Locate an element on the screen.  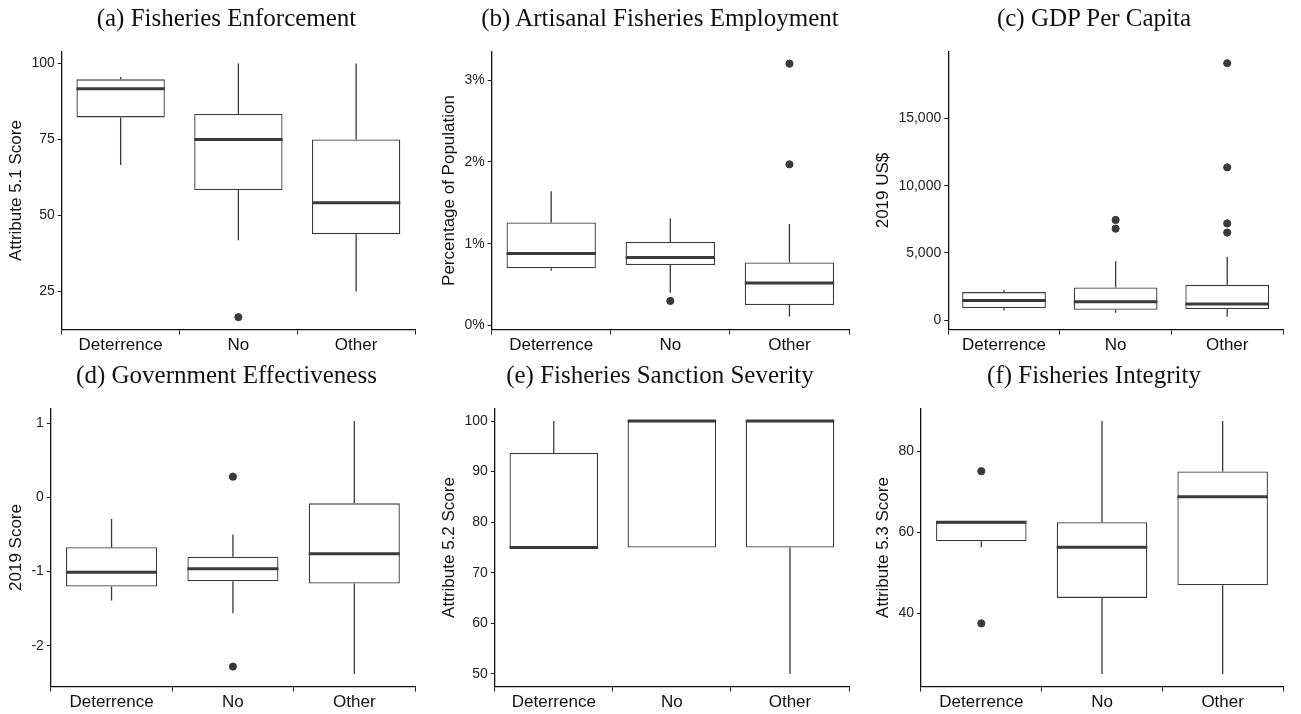
y-axis-title: Attribute 5.3 Score is located at coordinates (882, 547).